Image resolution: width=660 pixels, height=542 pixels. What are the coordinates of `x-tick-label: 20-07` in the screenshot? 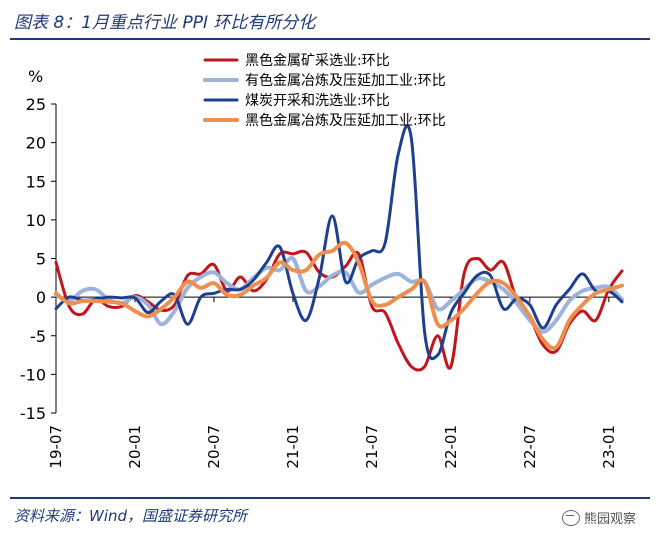 It's located at (214, 447).